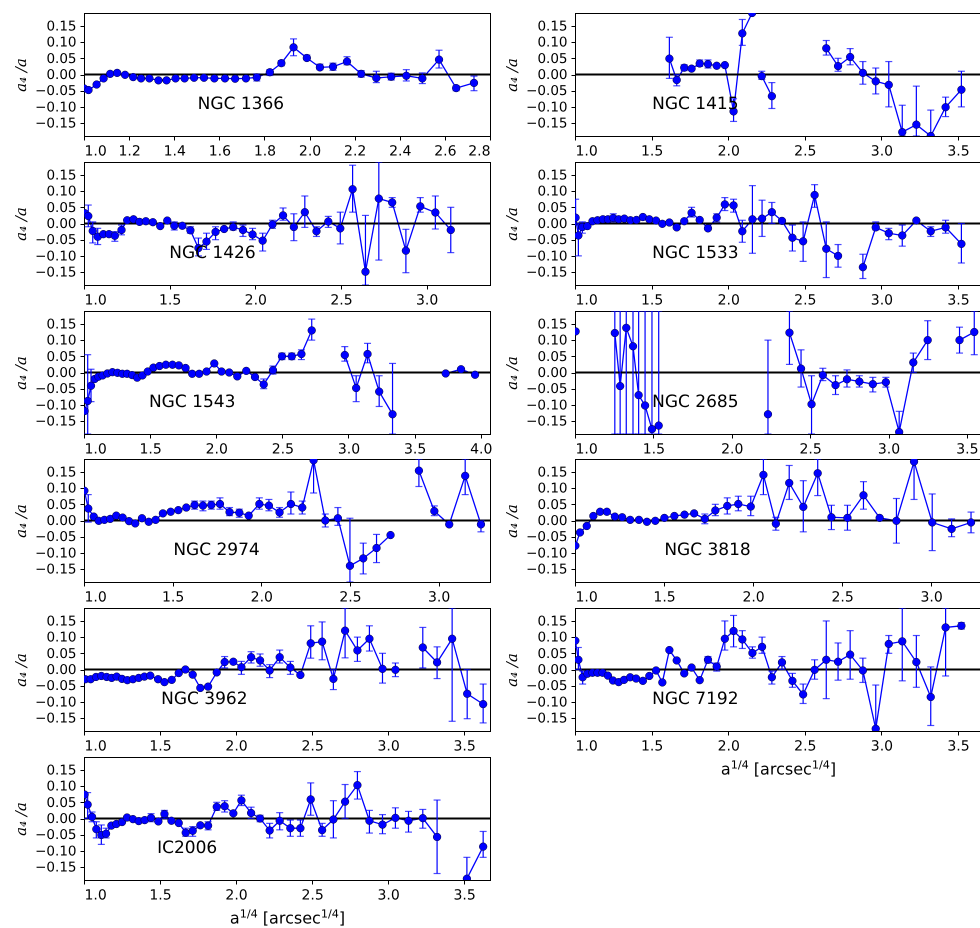 The height and width of the screenshot is (928, 980). What do you see at coordinates (55, 570) in the screenshot?
I see `y-tick-label: −0.15` at bounding box center [55, 570].